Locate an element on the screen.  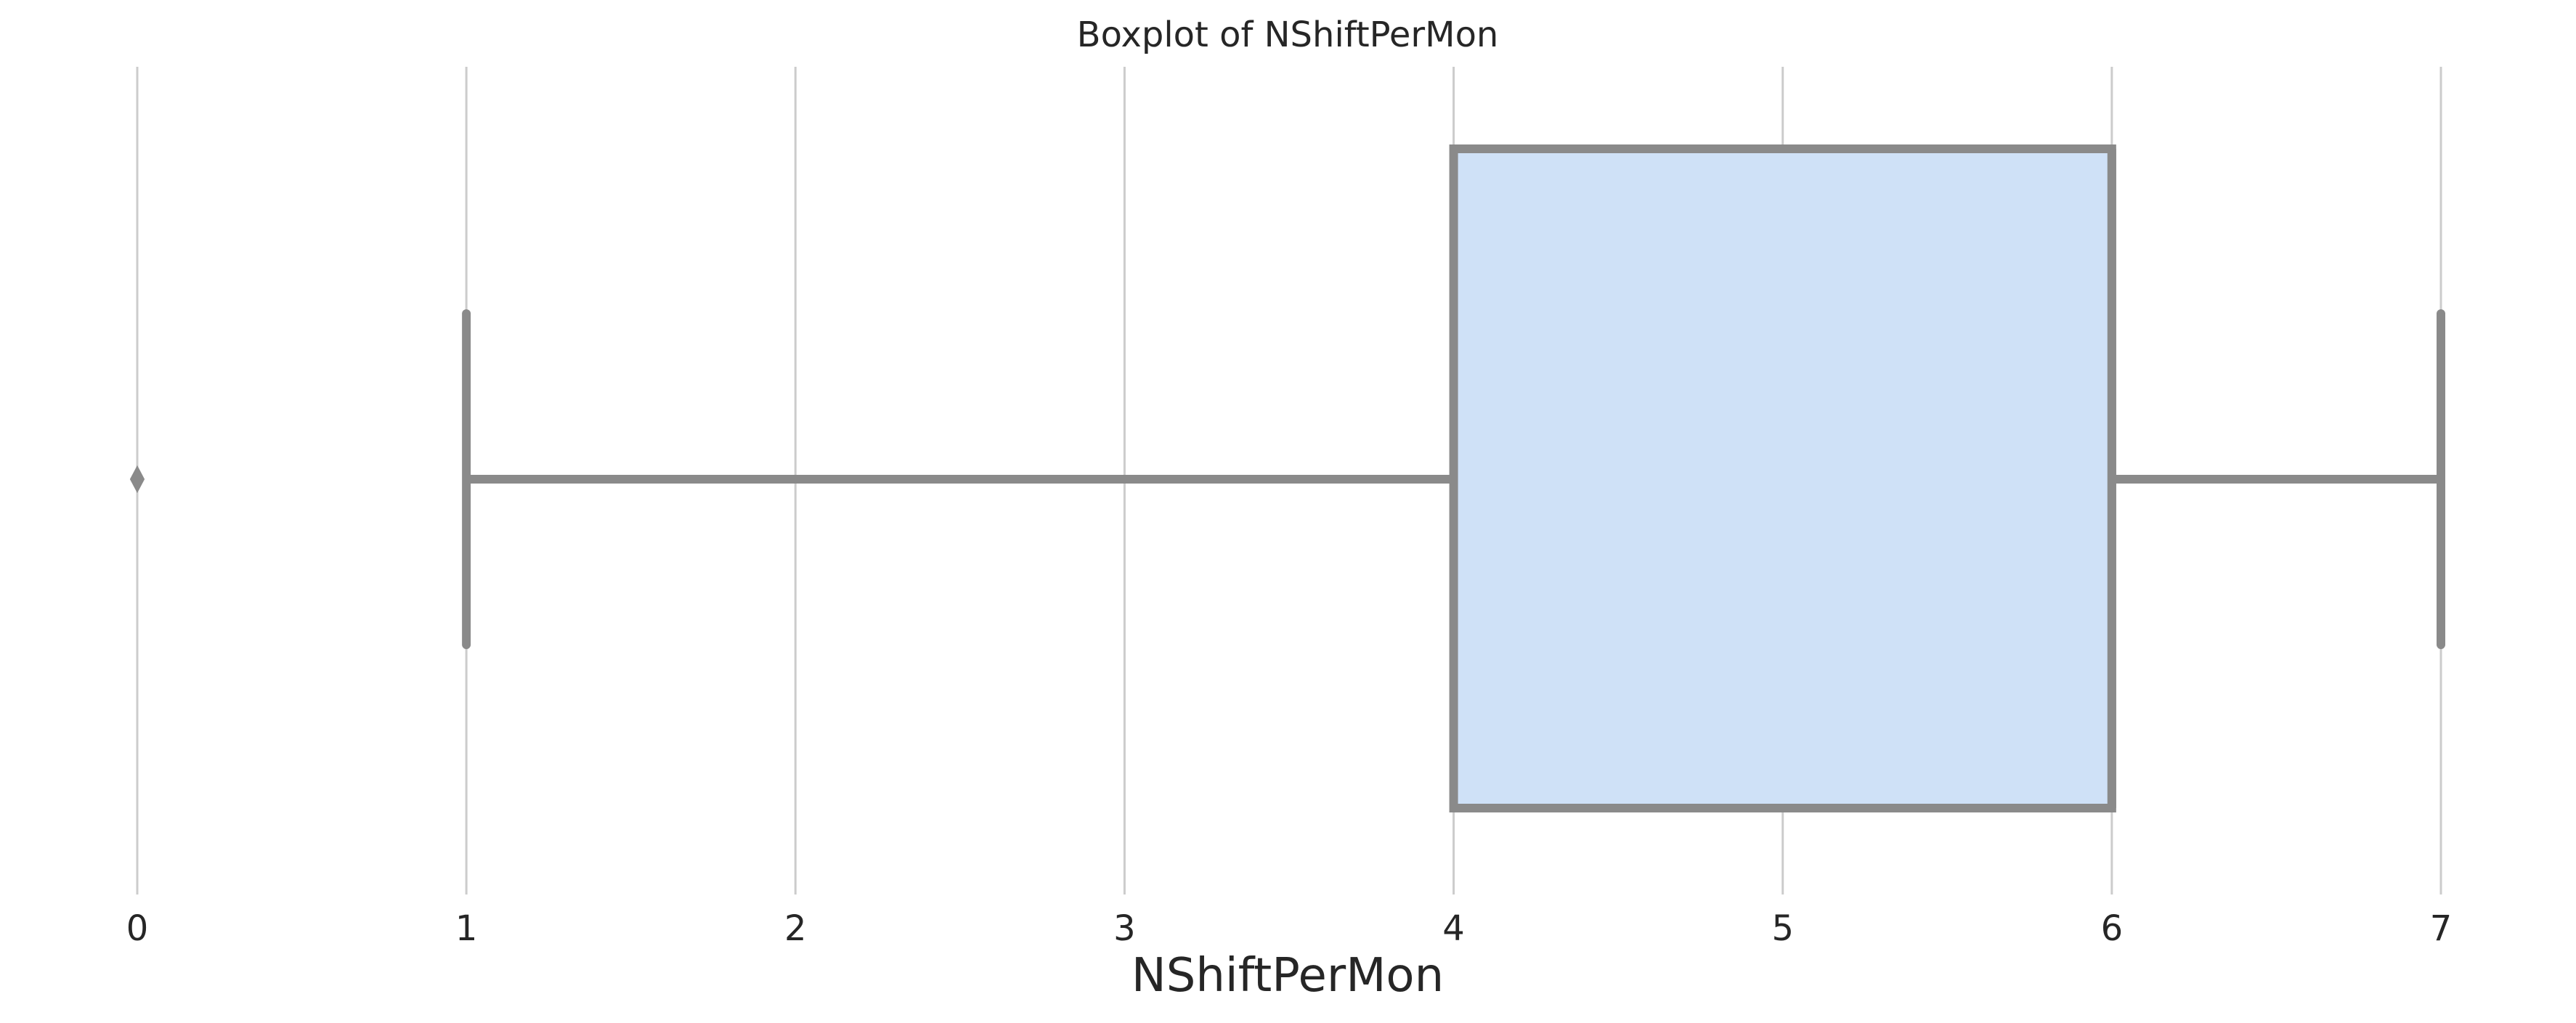
chart-title: Boxplot of NShiftPerMon is located at coordinates (1288, 35).